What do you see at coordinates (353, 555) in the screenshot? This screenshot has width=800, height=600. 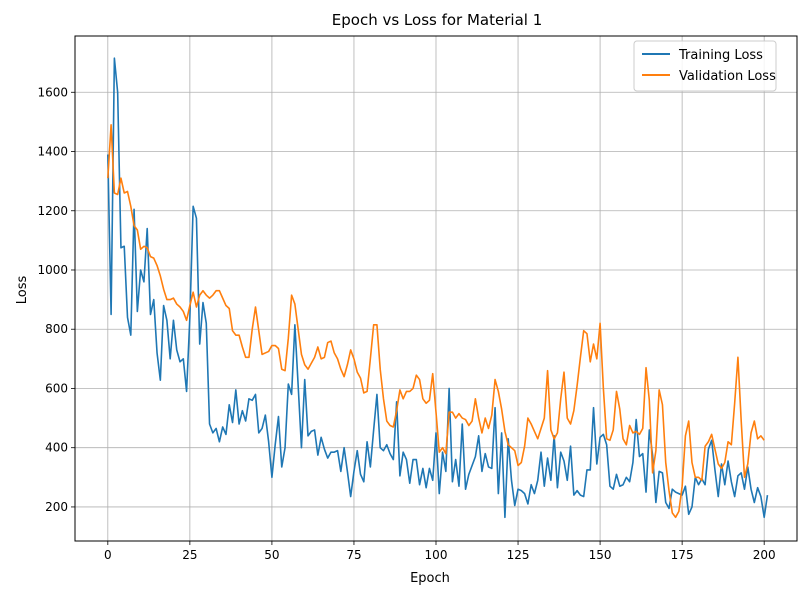 I see `x-tick-label: 75` at bounding box center [353, 555].